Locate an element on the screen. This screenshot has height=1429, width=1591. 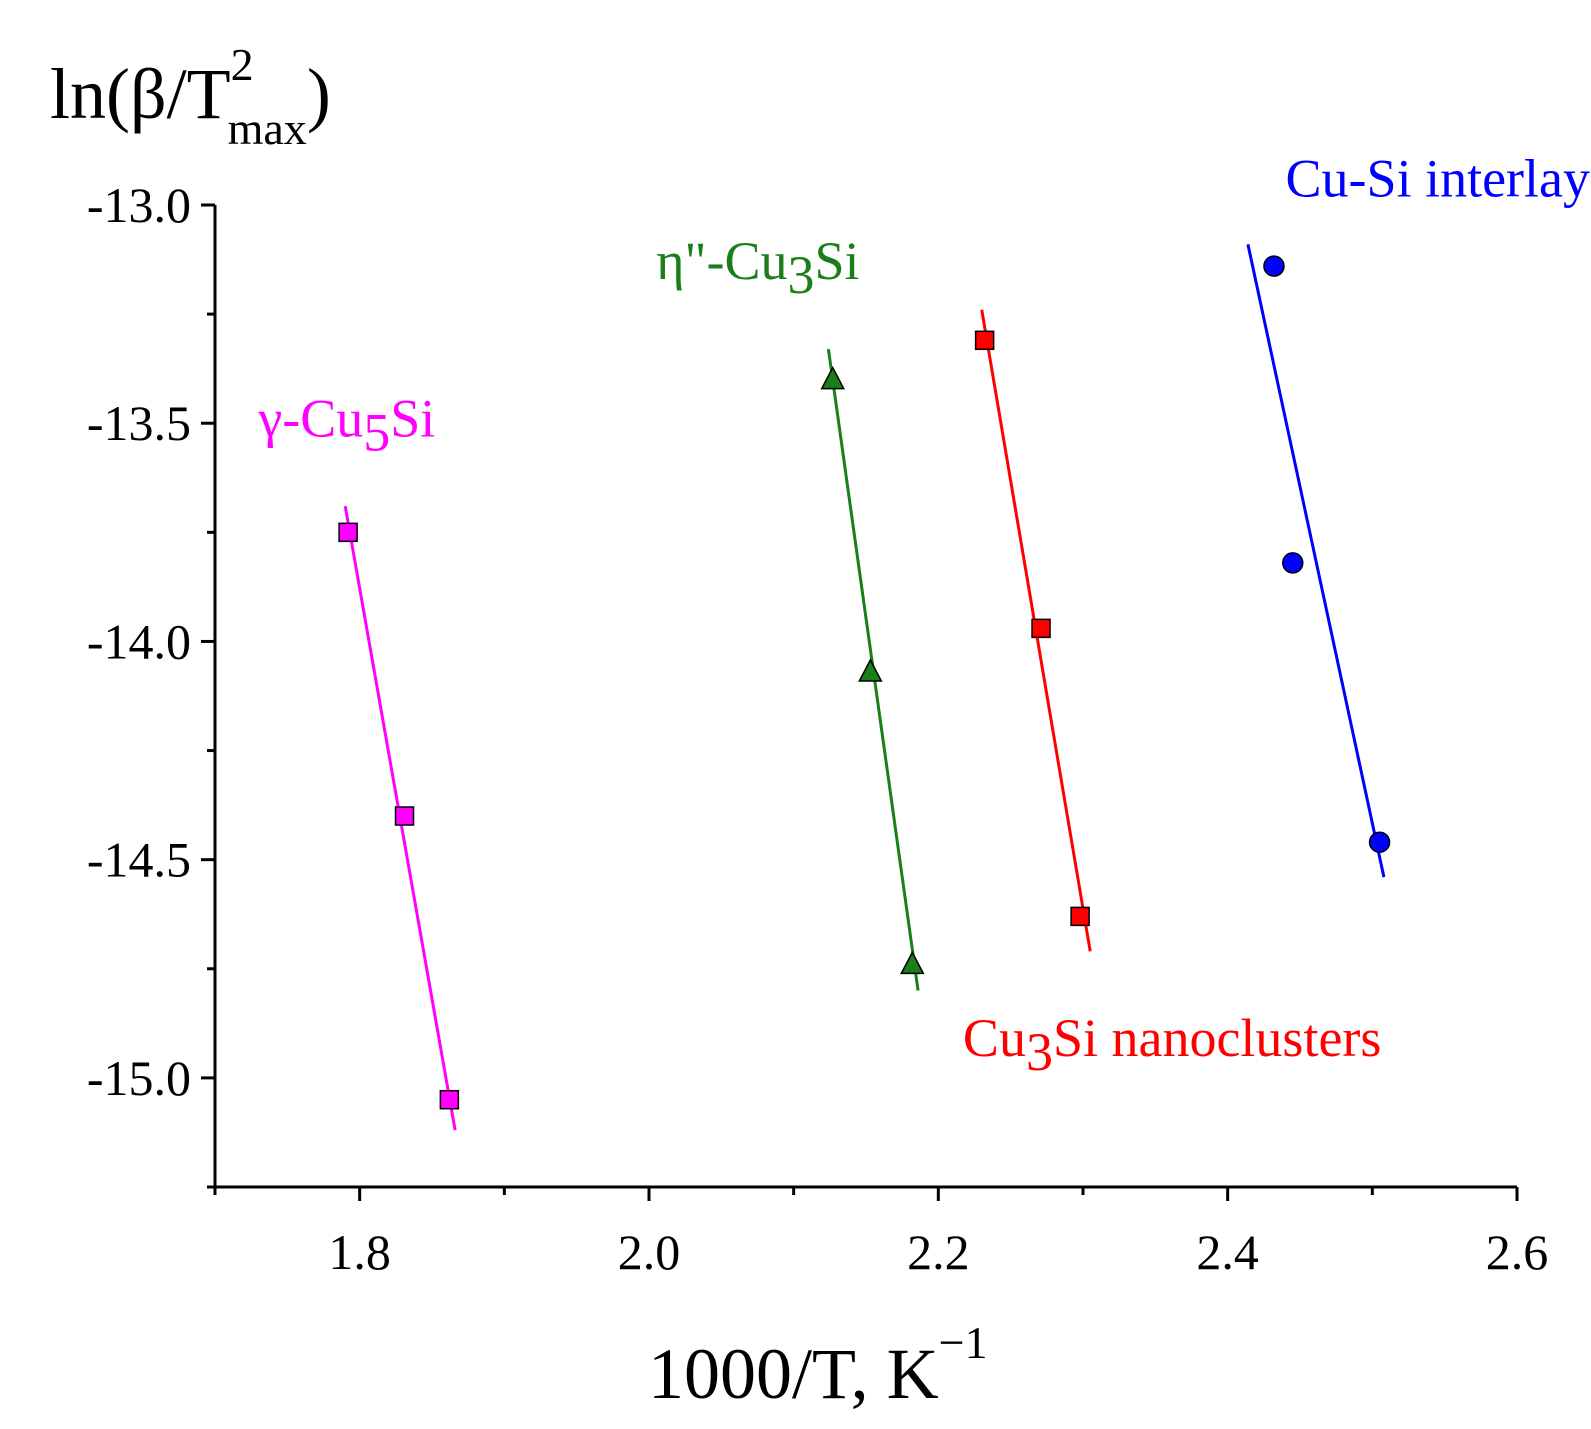
x-tick-label: 2.2 is located at coordinates (938, 1252).